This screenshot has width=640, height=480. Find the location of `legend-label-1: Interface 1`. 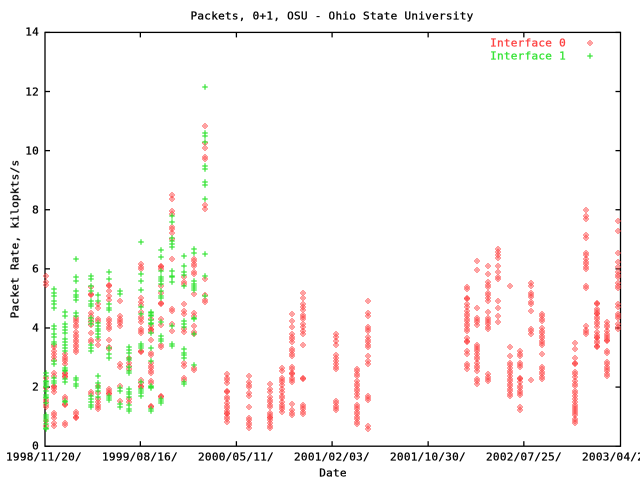

legend-label-1: Interface 1 is located at coordinates (528, 56).